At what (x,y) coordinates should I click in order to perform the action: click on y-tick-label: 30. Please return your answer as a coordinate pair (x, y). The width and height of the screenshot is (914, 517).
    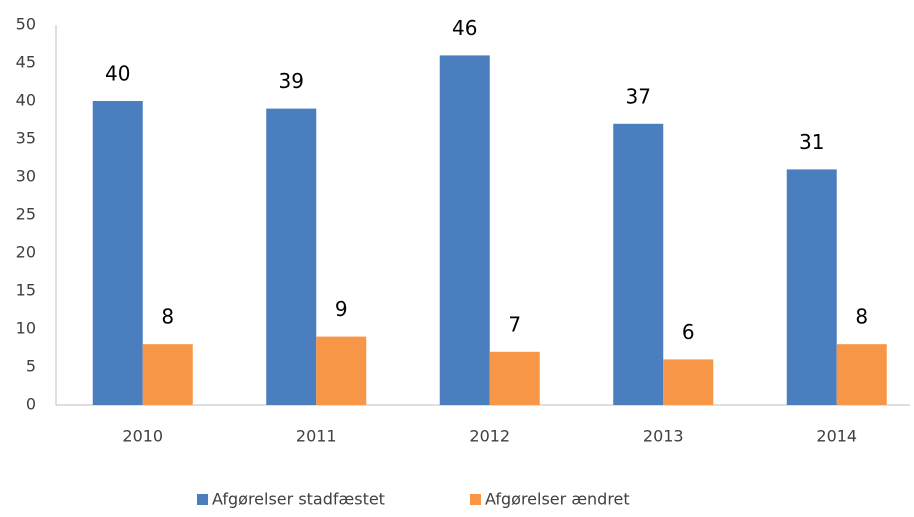
    Looking at the image, I should click on (26, 176).